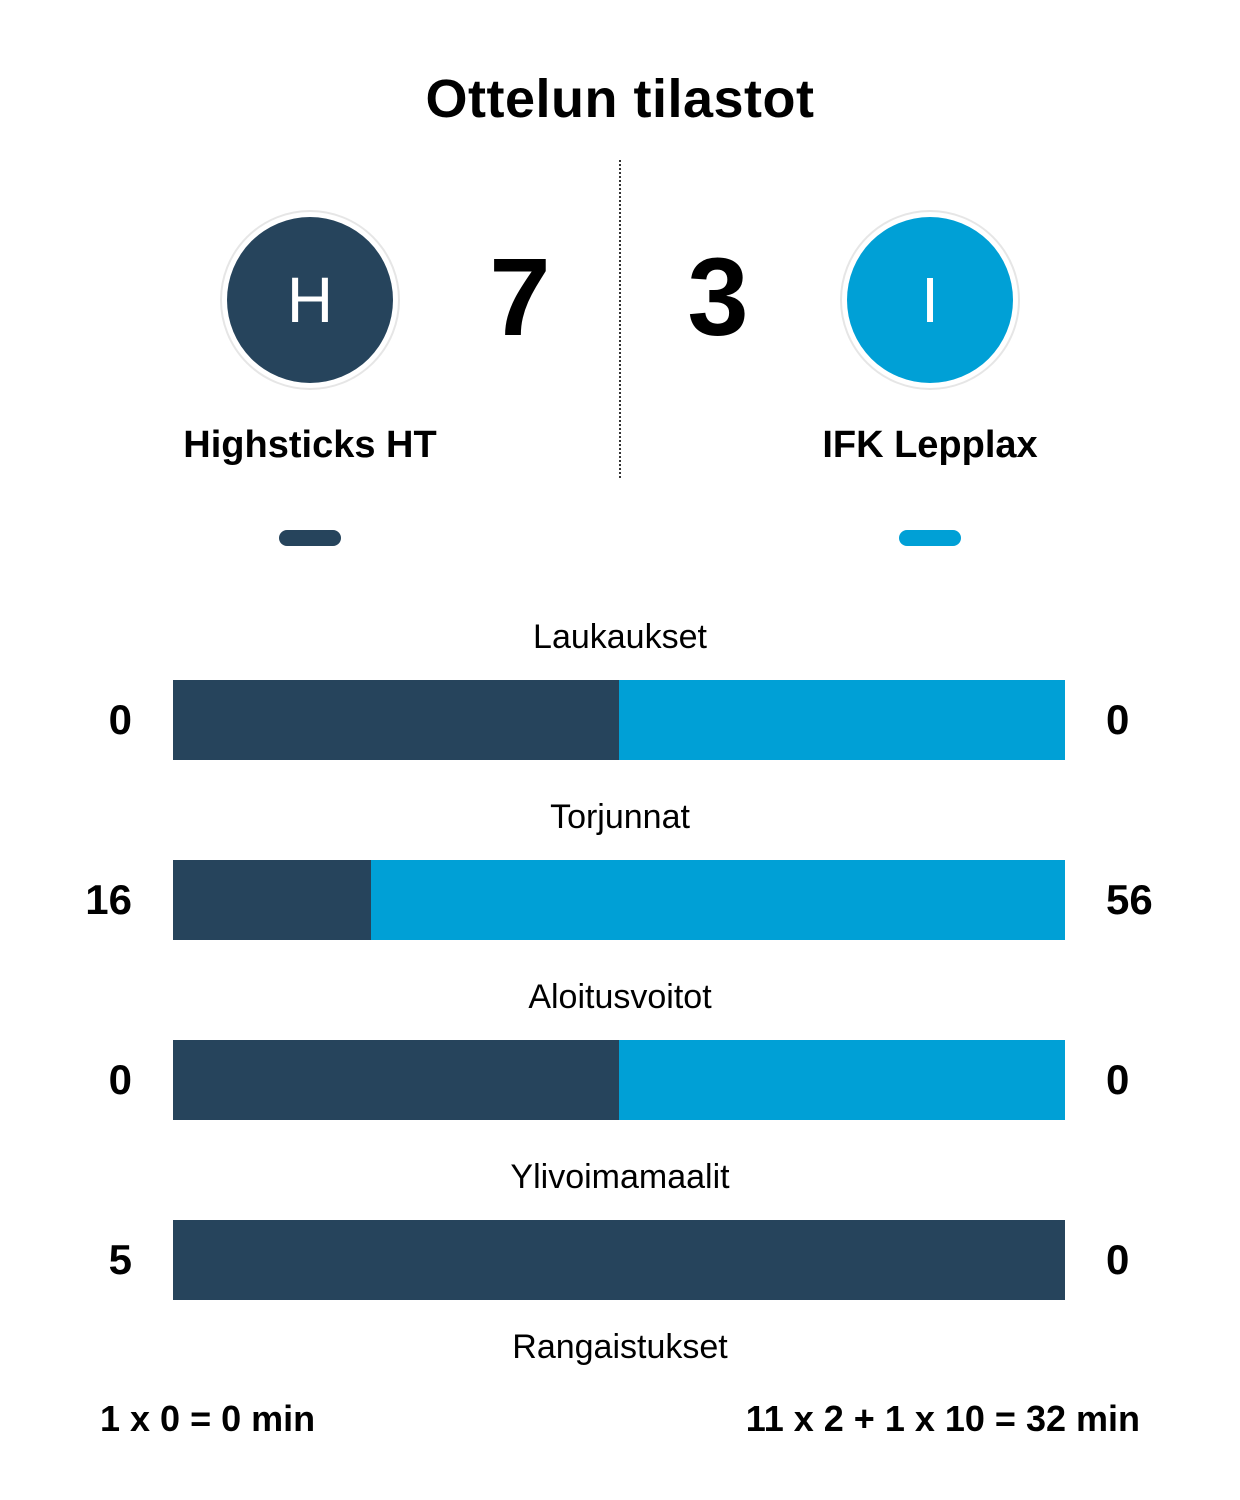 This screenshot has height=1500, width=1240. I want to click on away-score: 3, so click(718, 297).